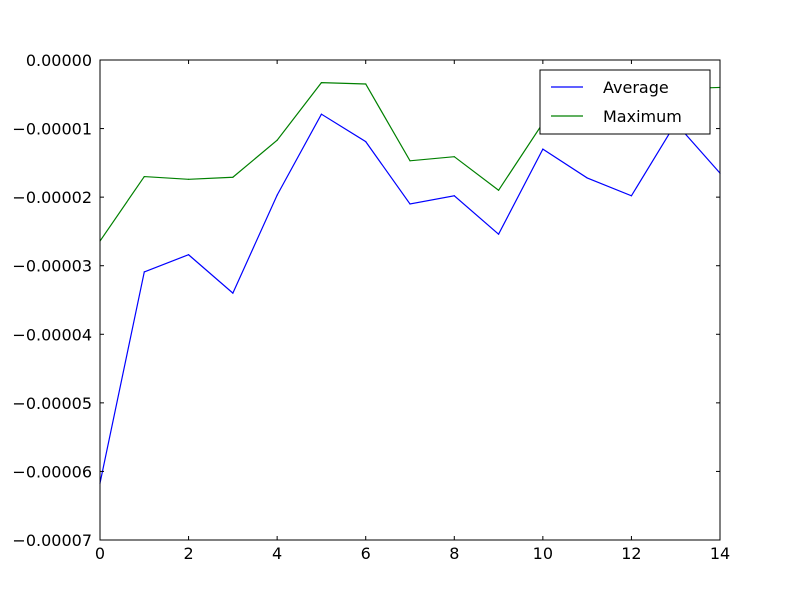  Describe the element at coordinates (52, 266) in the screenshot. I see `y-tick-label: −0.00003` at that location.